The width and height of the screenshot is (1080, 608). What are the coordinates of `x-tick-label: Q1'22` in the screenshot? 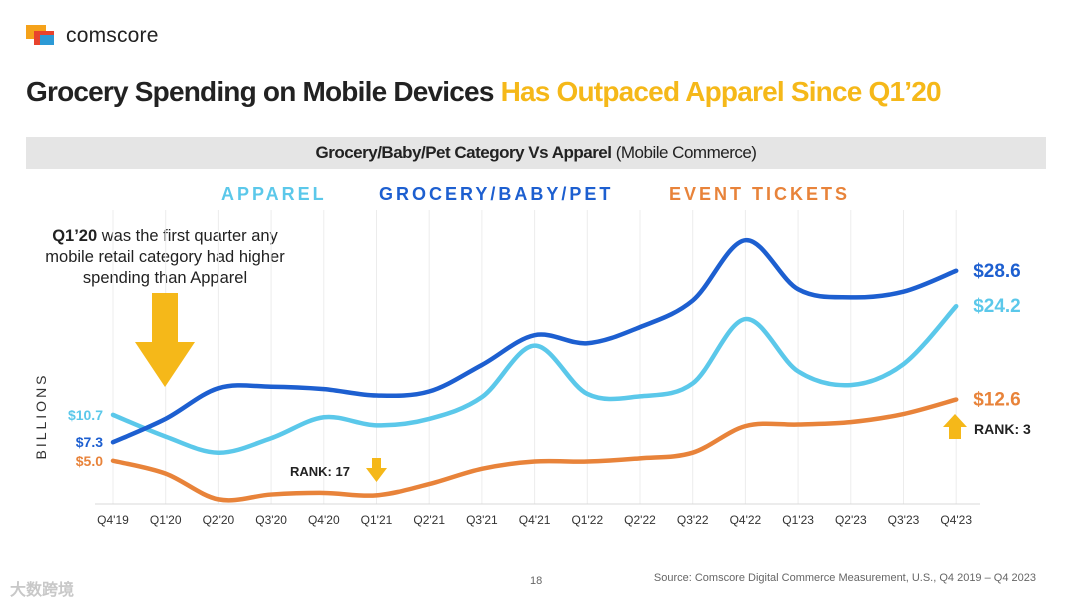 It's located at (587, 520).